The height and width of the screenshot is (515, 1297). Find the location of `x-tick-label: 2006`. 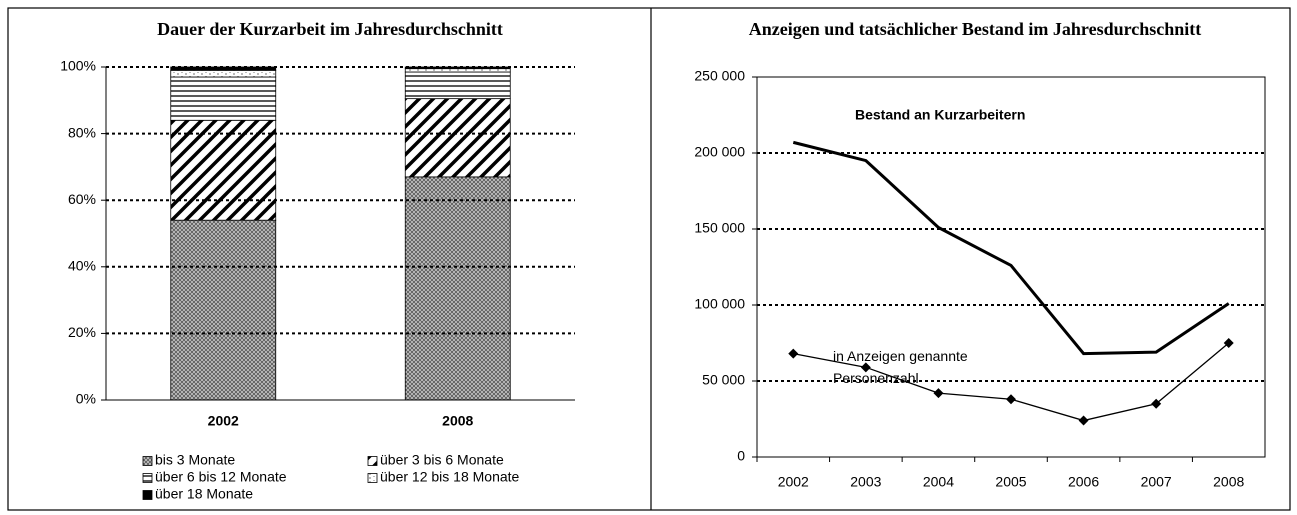

x-tick-label: 2006 is located at coordinates (1083, 482).